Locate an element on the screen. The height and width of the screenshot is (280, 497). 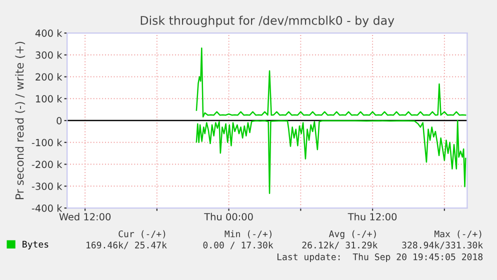
y-tick-label: -400 k is located at coordinates (47, 208).